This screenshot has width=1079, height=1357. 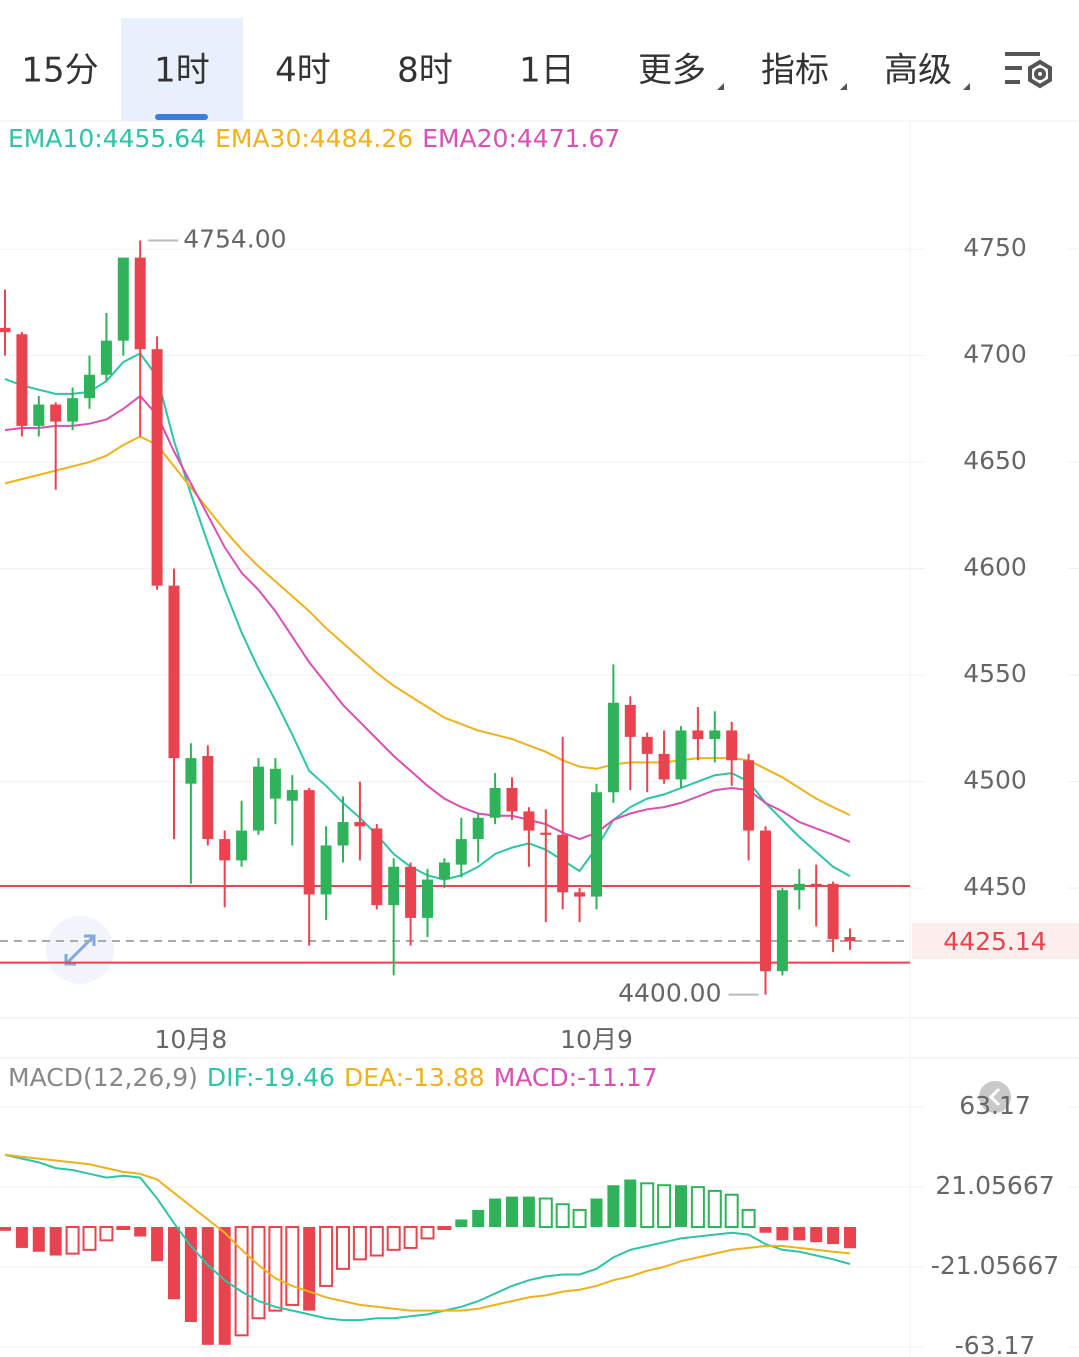 I want to click on legend-entry: EMA10:4455.64, so click(x=107, y=138).